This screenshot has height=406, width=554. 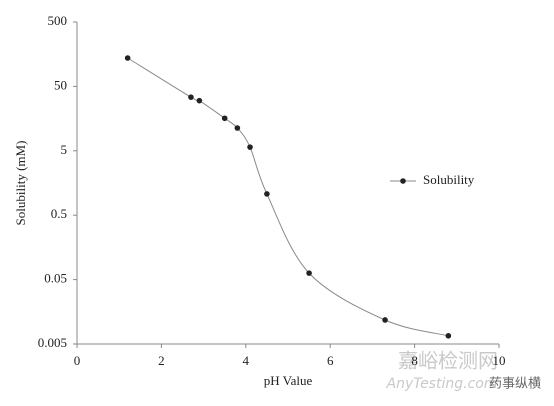 What do you see at coordinates (20, 183) in the screenshot?
I see `y-axis-label: Solubility (mM)` at bounding box center [20, 183].